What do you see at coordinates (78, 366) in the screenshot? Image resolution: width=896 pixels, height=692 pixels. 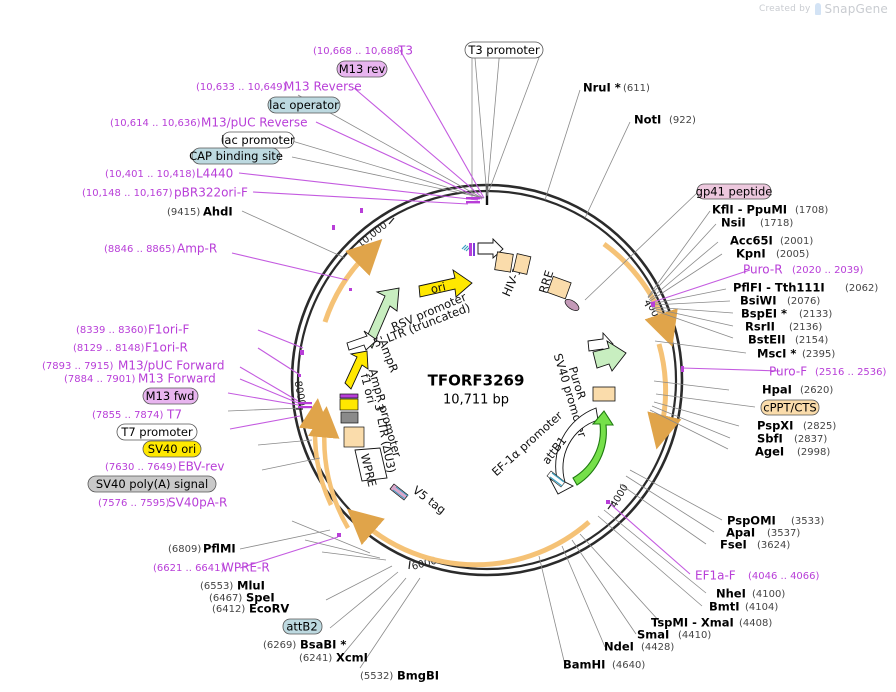 I see `primer-pos-m13puc-forward: (7893 .. 7915)` at bounding box center [78, 366].